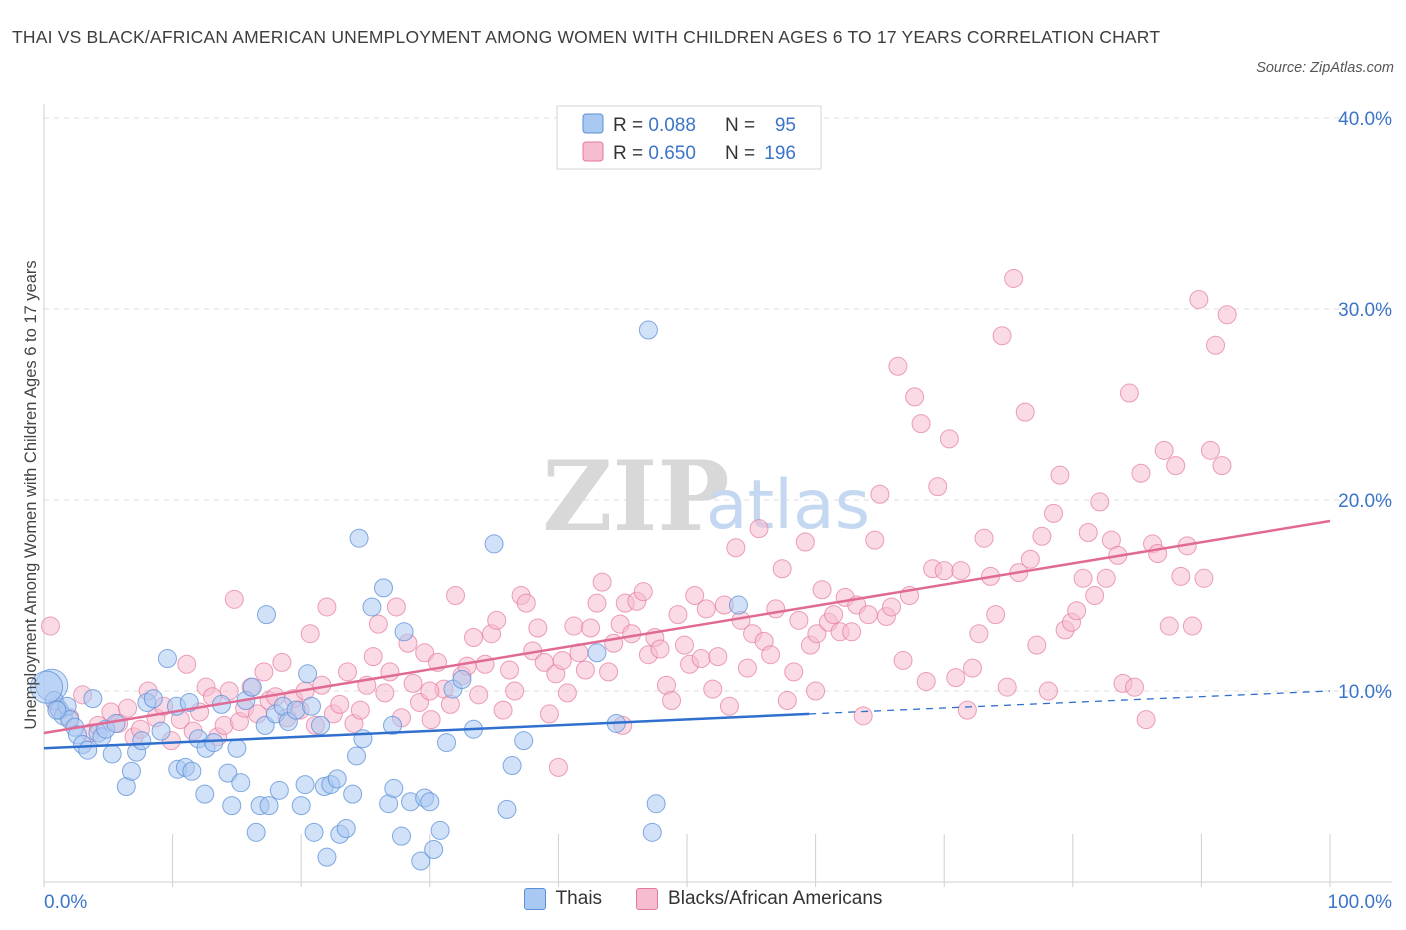 This screenshot has width=1406, height=930. Describe the element at coordinates (759, 899) in the screenshot. I see `legend-item-blacks: Blacks/African Americans` at that location.